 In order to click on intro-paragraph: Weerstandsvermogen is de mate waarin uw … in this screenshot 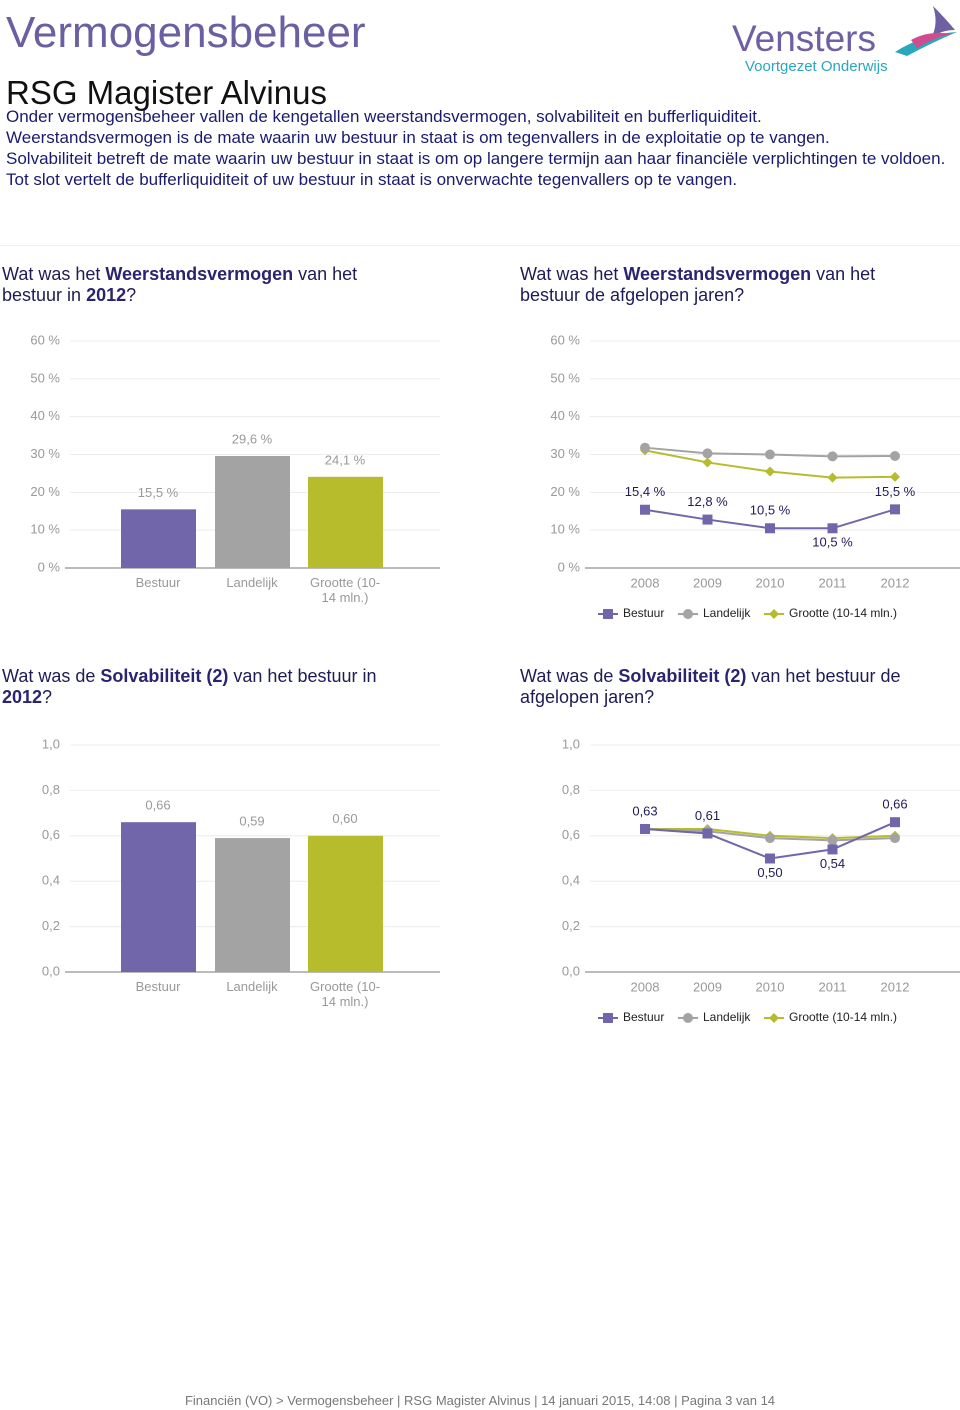, I will do `click(418, 137)`.